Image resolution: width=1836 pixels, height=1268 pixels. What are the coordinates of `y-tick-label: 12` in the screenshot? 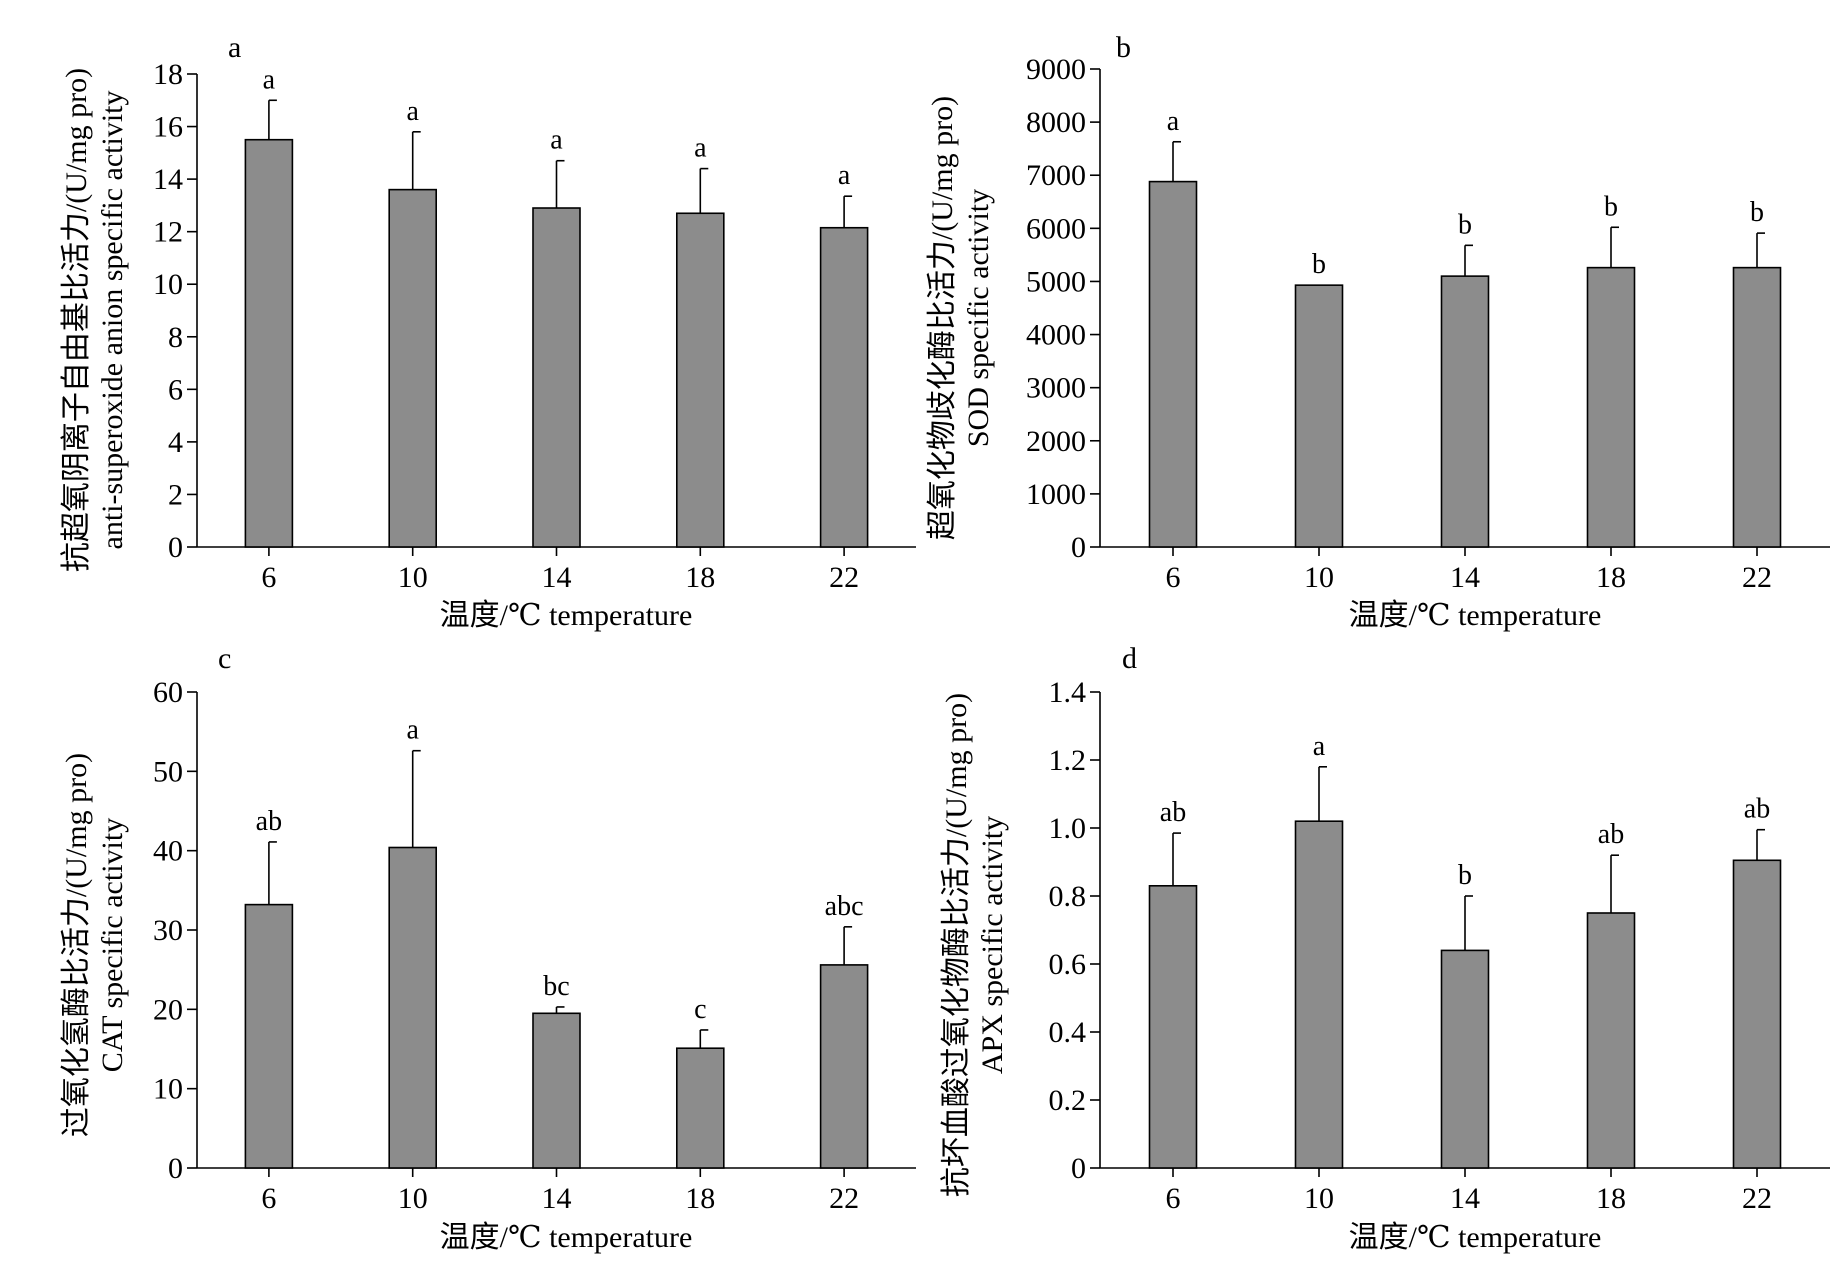 It's located at (168, 232).